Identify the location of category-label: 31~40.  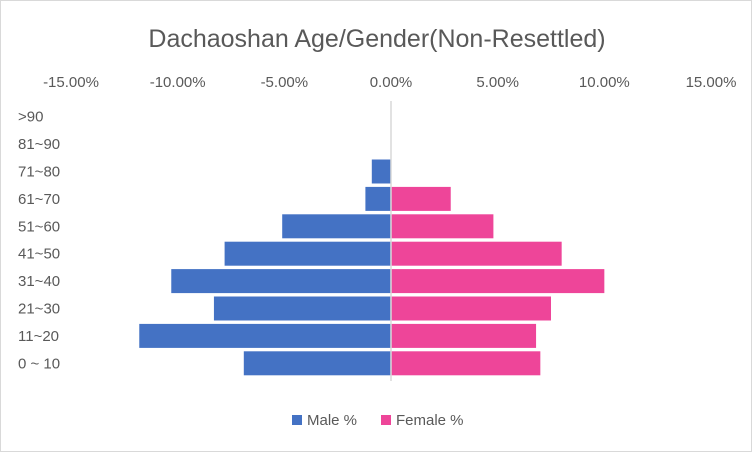
(39, 281).